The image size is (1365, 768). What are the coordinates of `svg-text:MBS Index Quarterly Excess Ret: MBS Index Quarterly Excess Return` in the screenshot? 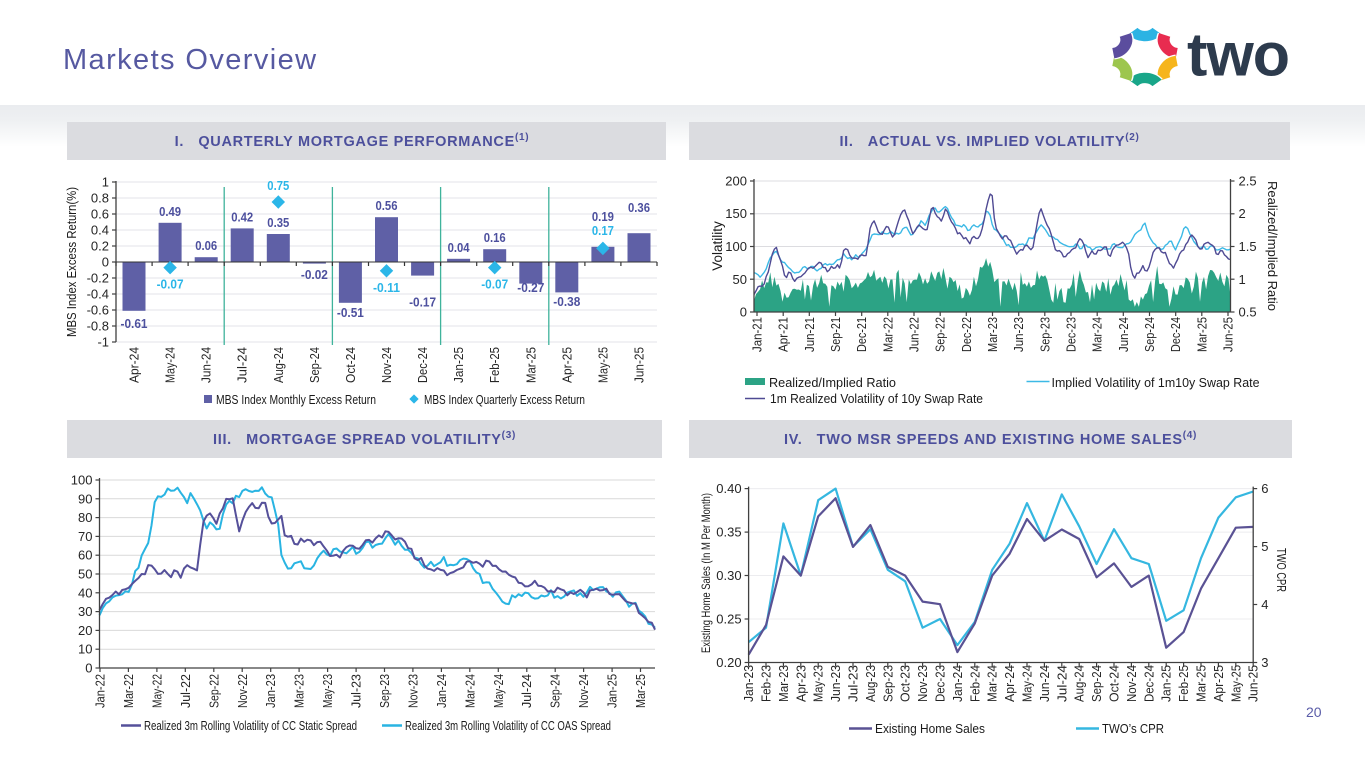 It's located at (504, 399).